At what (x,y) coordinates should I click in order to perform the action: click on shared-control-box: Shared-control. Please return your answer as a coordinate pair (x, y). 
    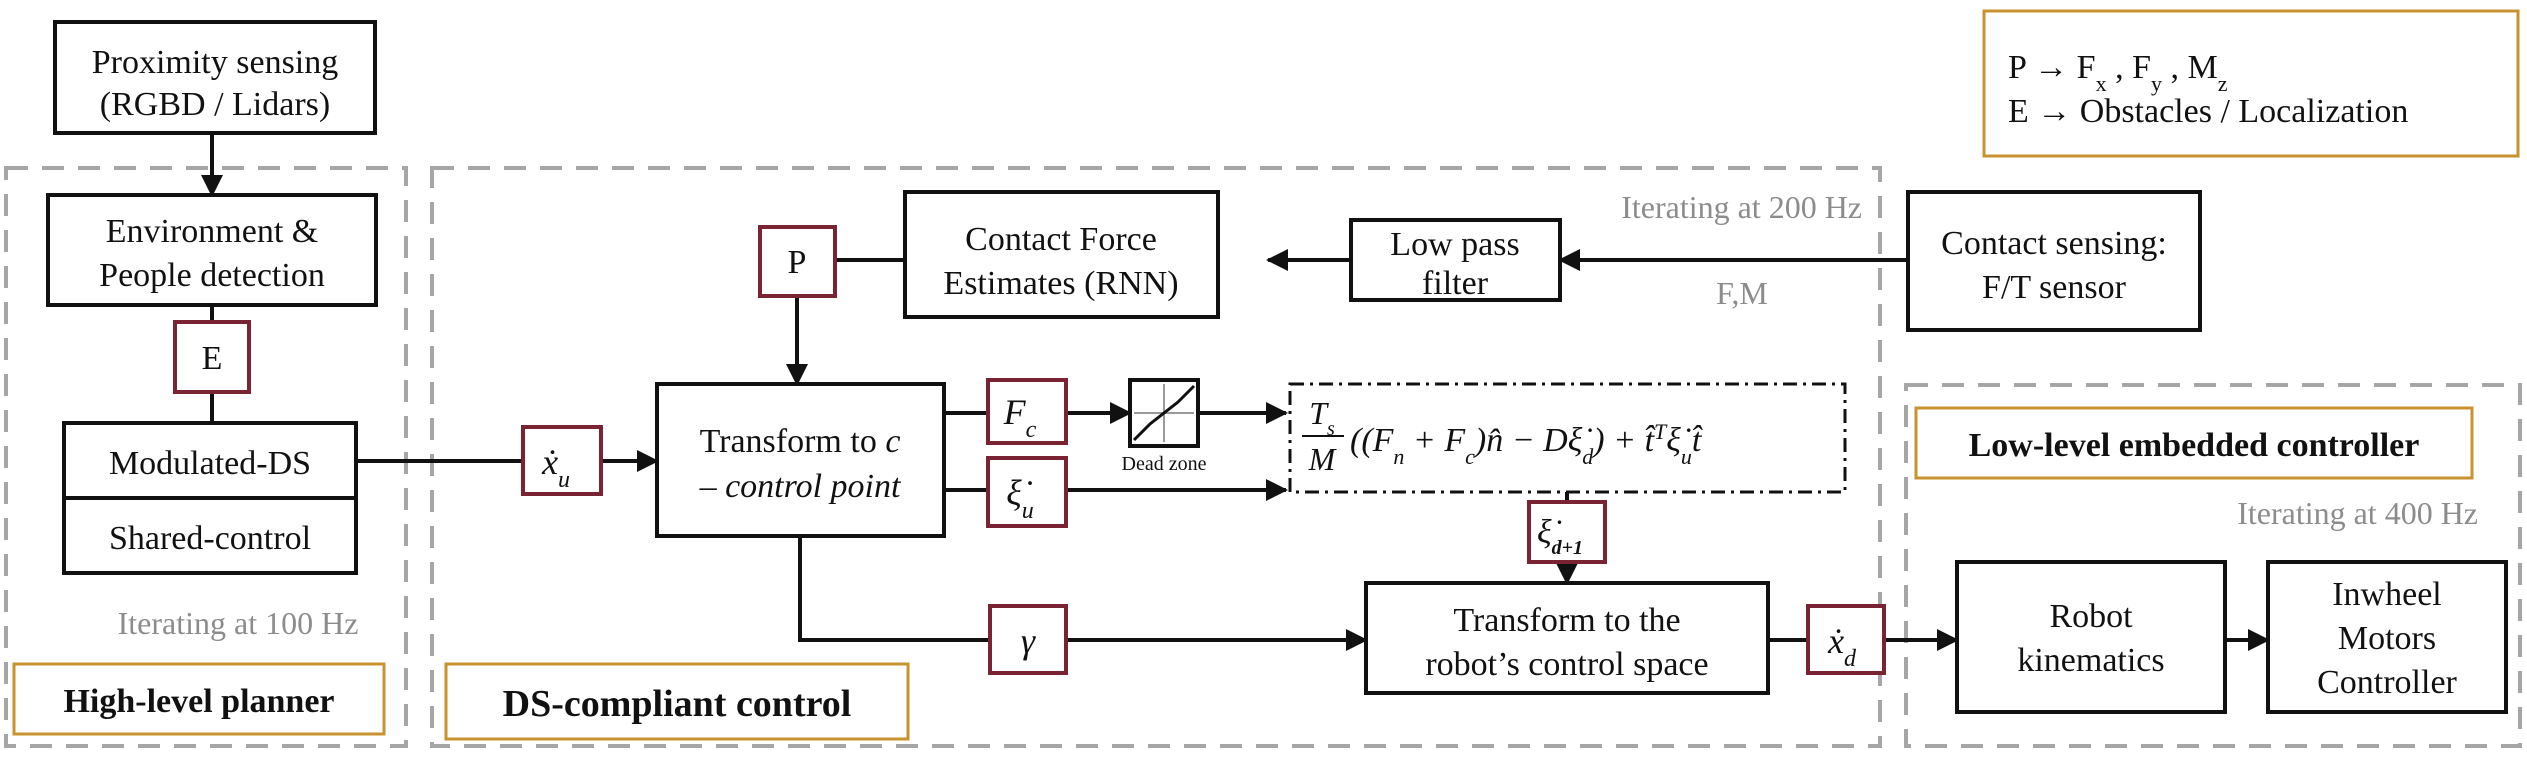
    Looking at the image, I should click on (210, 535).